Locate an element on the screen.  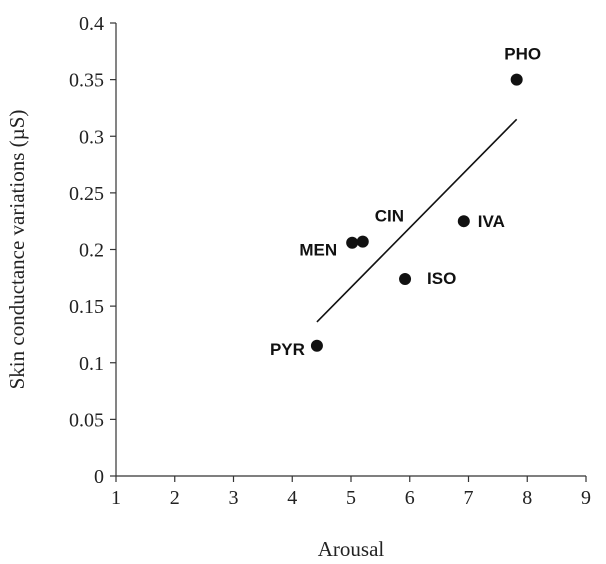
point-label-cin: CIN is located at coordinates (389, 216).